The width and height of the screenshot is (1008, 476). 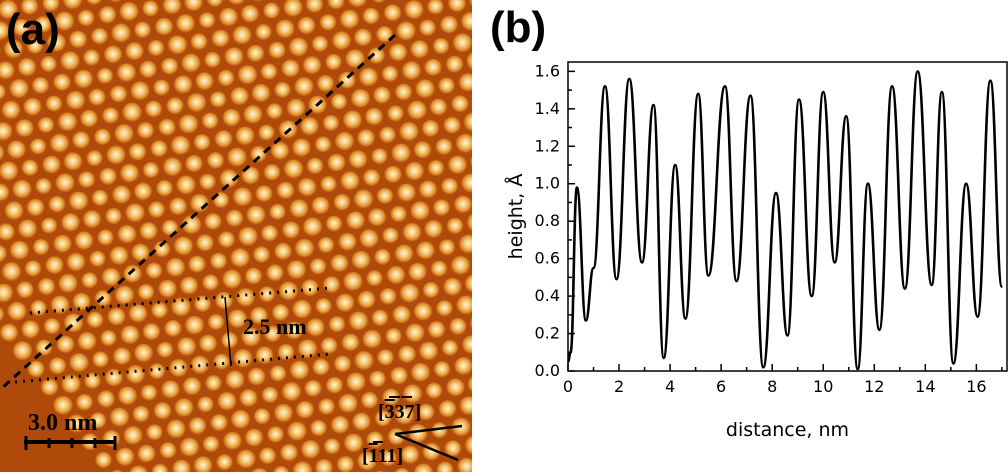 What do you see at coordinates (787, 430) in the screenshot?
I see `x-axis-title: distance, nm` at bounding box center [787, 430].